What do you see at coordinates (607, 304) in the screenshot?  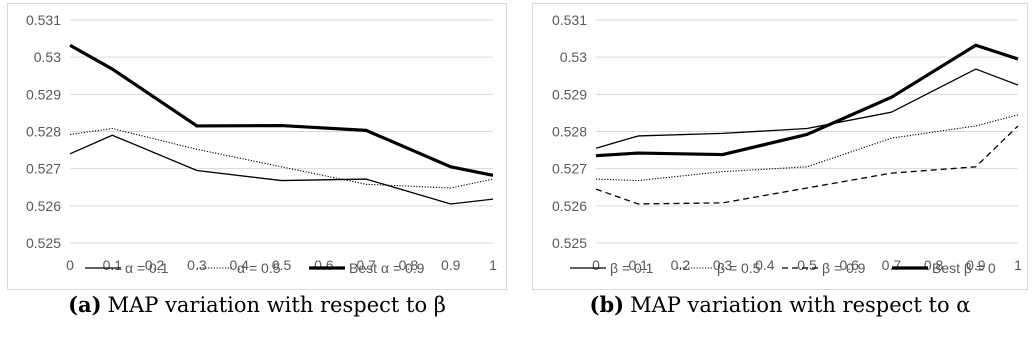 I see `caption-b-tag: (b)` at bounding box center [607, 304].